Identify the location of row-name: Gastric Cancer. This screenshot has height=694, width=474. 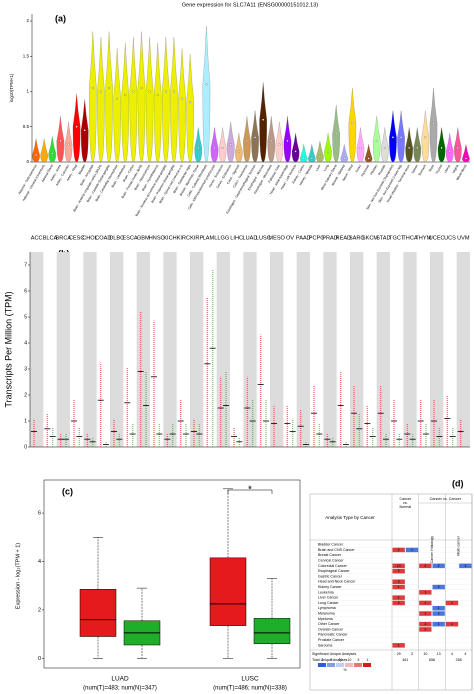
(330, 576).